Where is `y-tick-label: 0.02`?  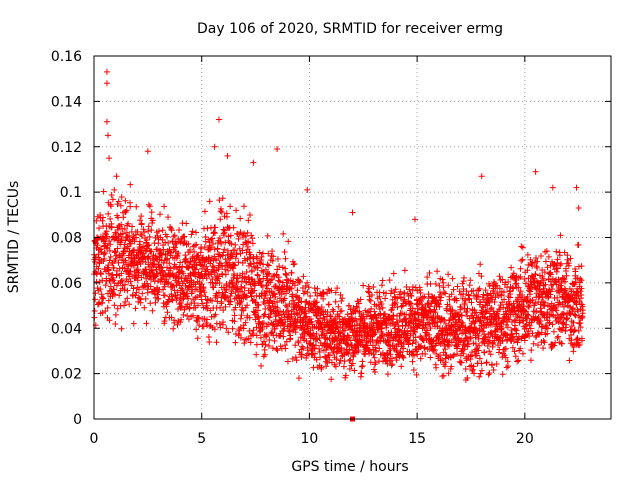 y-tick-label: 0.02 is located at coordinates (66, 375).